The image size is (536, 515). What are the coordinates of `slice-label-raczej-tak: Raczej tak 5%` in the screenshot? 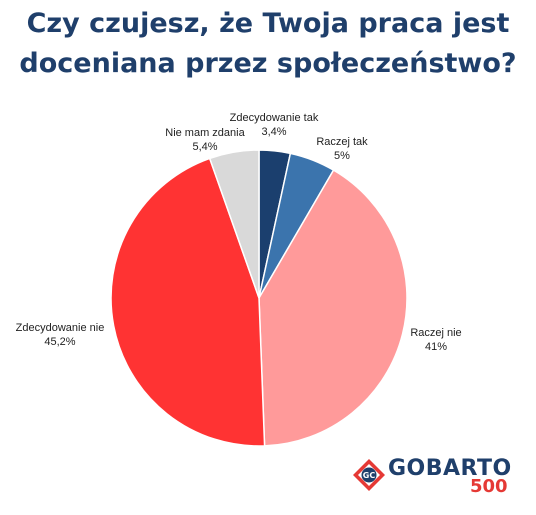 It's located at (342, 149).